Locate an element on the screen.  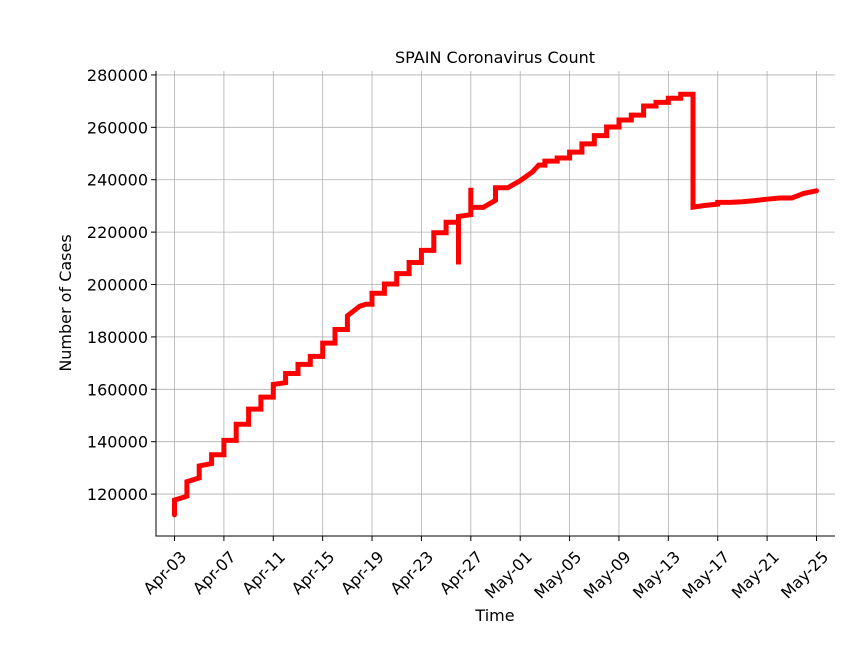
y-tick-label: 160000 is located at coordinates (117, 389).